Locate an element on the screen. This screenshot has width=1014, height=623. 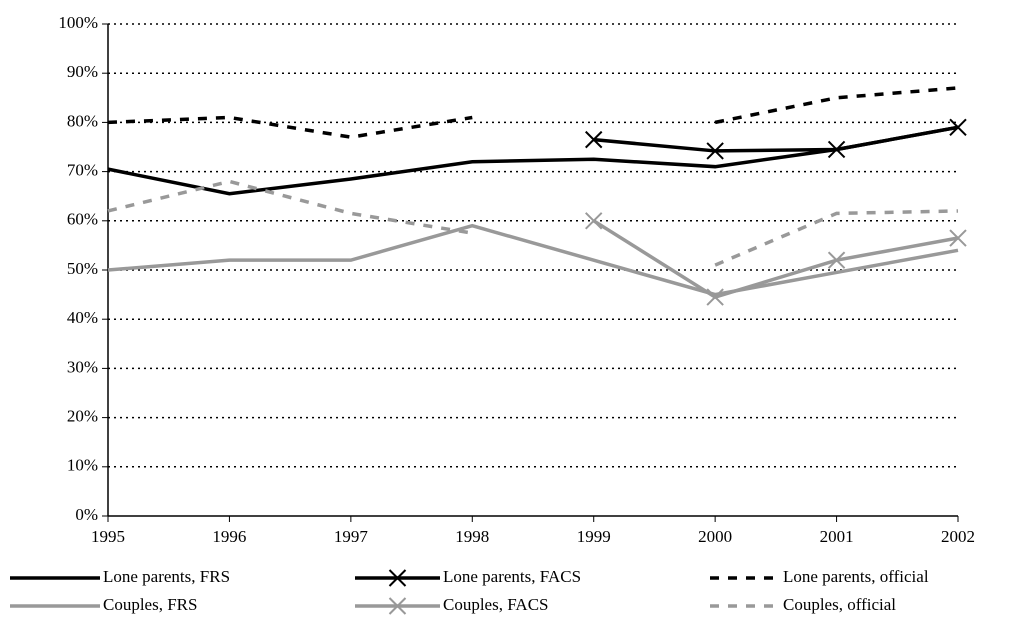
y-tick-label: 30% is located at coordinates (82, 366).